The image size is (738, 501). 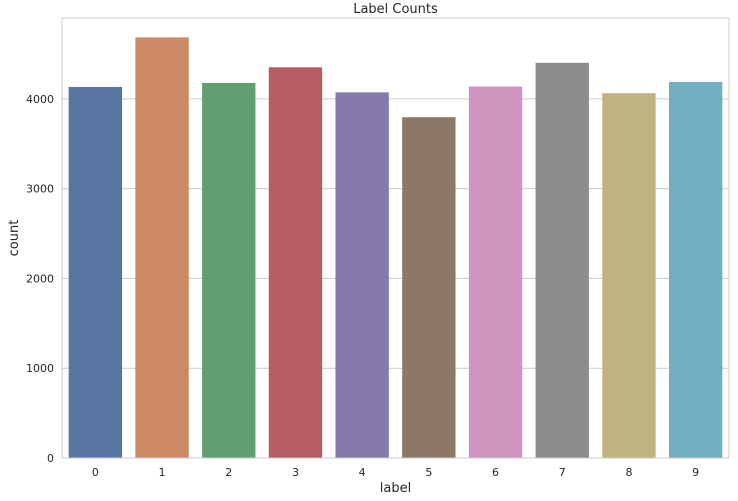 I want to click on chart-title: Label Counts, so click(x=395, y=9).